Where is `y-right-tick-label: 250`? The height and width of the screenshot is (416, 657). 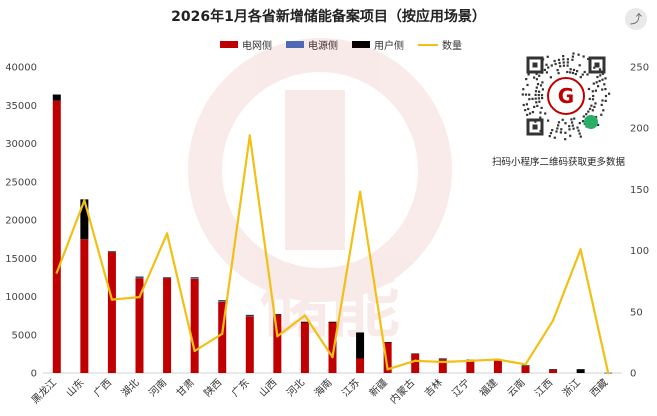
y-right-tick-label: 250 is located at coordinates (639, 68).